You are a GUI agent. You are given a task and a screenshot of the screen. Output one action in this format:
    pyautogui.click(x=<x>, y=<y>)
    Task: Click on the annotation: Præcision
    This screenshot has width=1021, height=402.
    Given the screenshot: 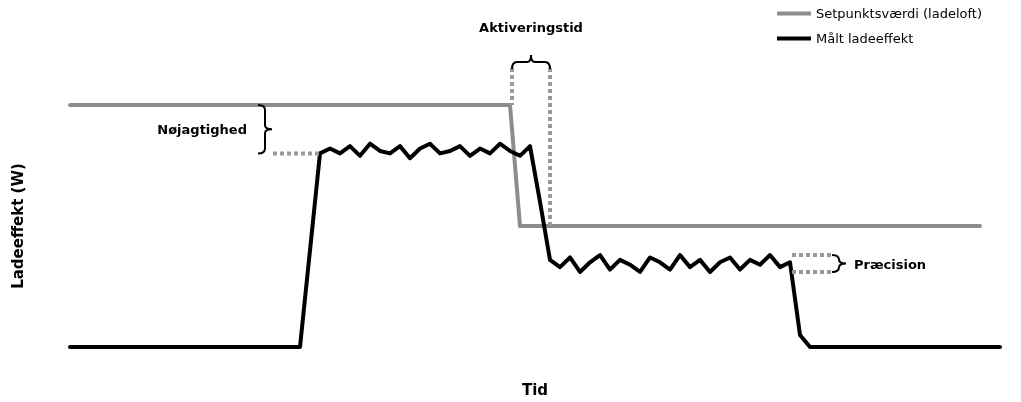 What is the action you would take?
    pyautogui.click(x=890, y=264)
    